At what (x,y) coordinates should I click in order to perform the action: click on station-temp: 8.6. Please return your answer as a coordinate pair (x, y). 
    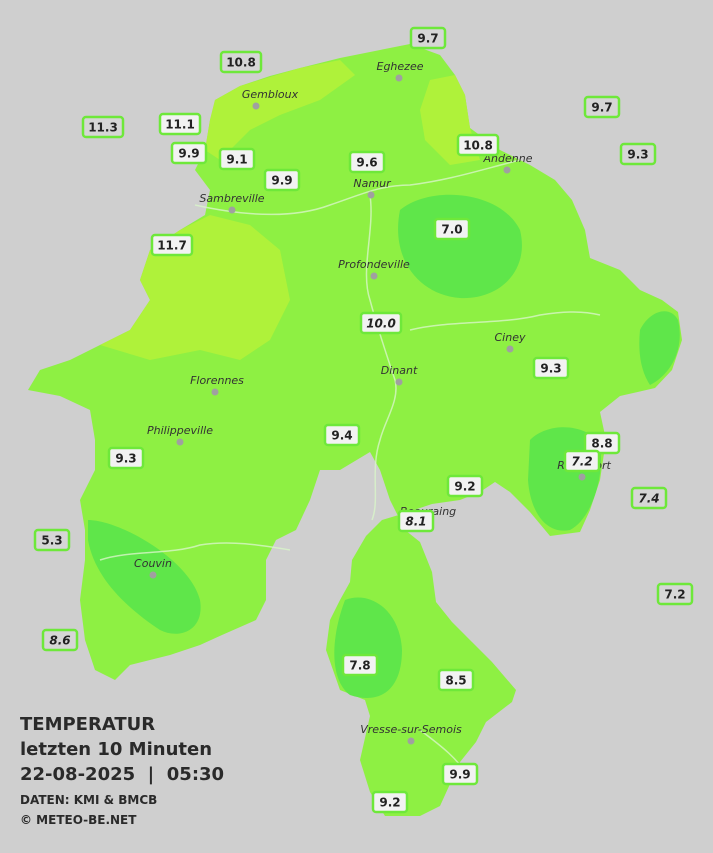
    Looking at the image, I should click on (59, 641).